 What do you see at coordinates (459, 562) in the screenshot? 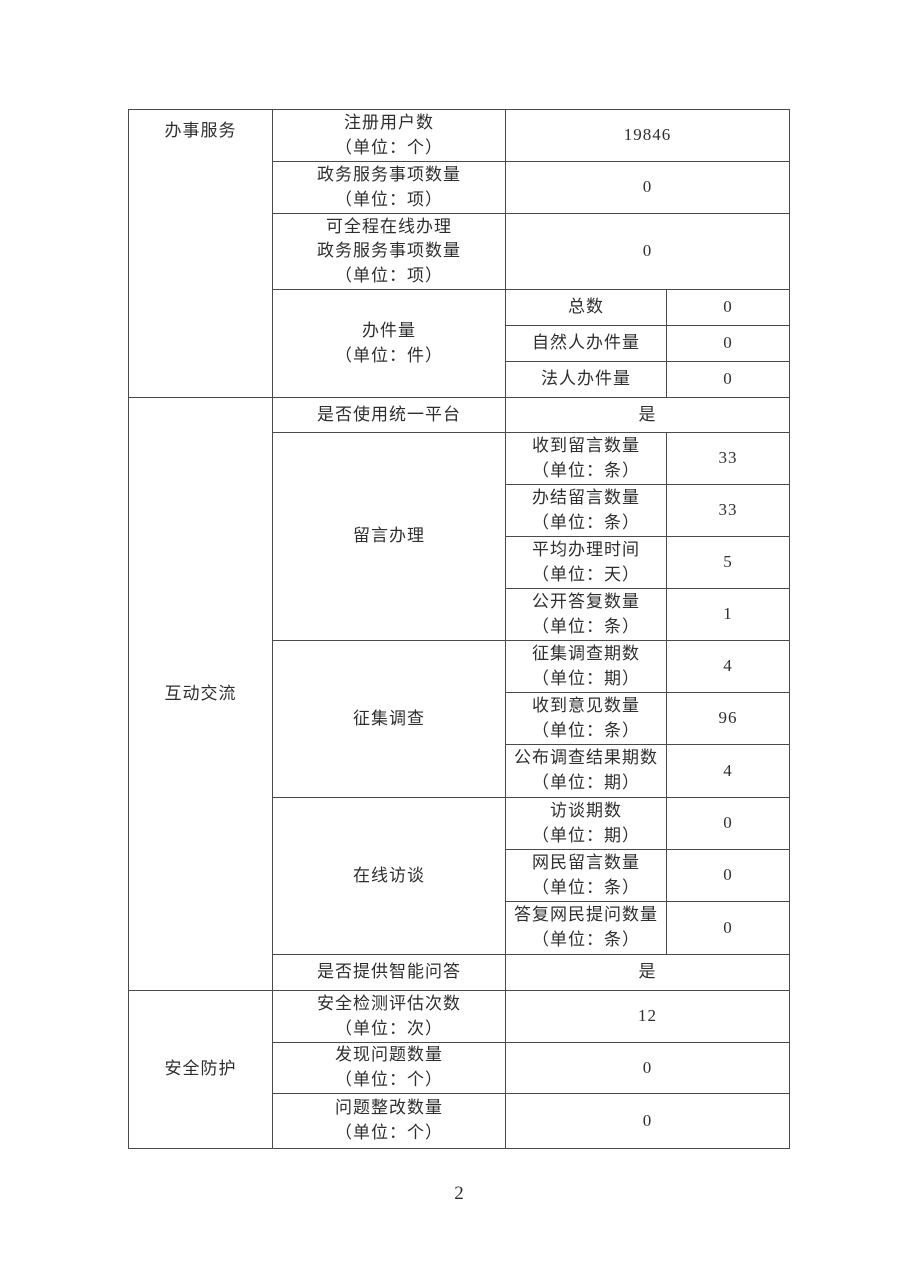
I see `table-row: 平均办理时间 （单位：天） 5` at bounding box center [459, 562].